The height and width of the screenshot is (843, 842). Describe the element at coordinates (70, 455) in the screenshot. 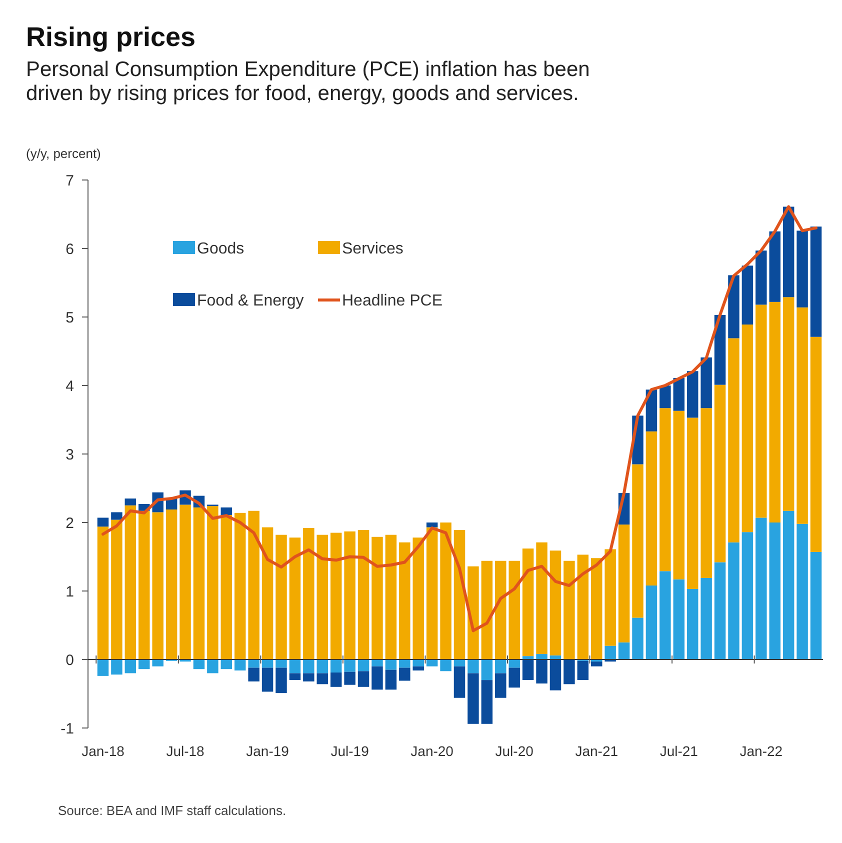

I see `y-tick-label: 3` at that location.